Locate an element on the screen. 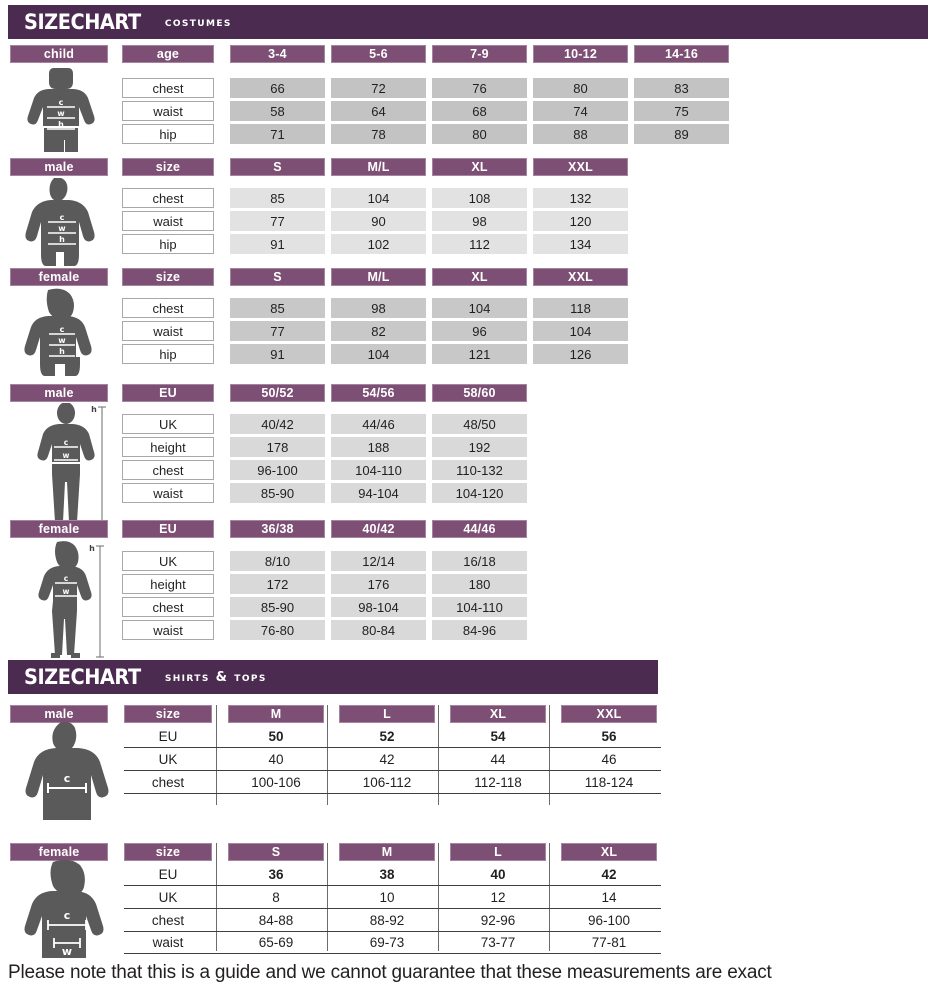 This screenshot has height=997, width=946. data-cell: 96 is located at coordinates (479, 331).